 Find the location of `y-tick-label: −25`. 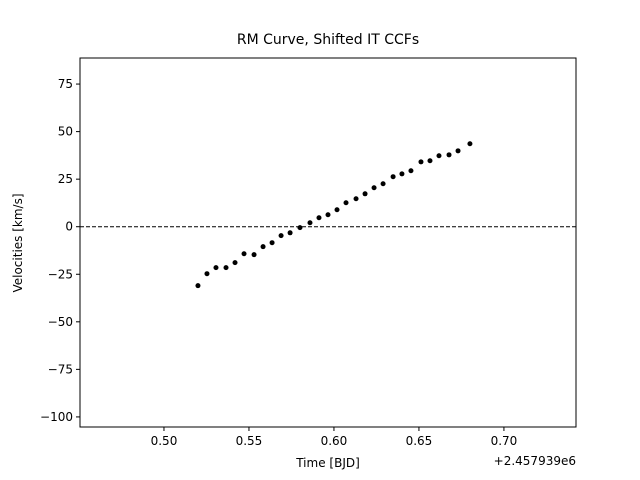

y-tick-label: −25 is located at coordinates (60, 274).